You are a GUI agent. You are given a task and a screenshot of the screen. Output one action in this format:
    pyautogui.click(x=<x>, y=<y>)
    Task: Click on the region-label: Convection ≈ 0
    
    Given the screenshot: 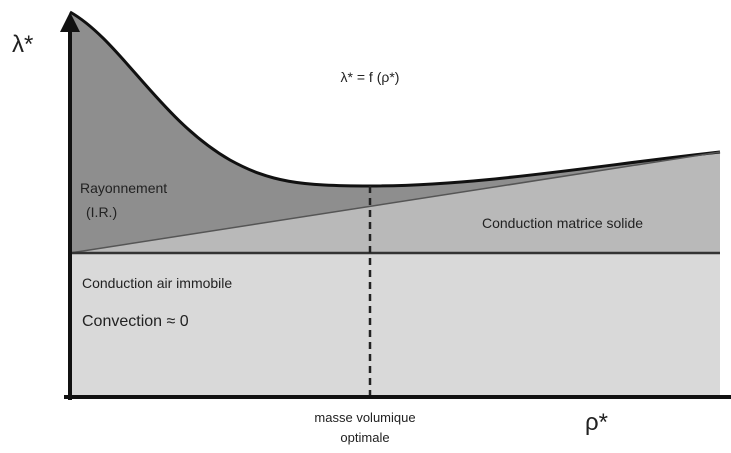 What is the action you would take?
    pyautogui.click(x=135, y=321)
    